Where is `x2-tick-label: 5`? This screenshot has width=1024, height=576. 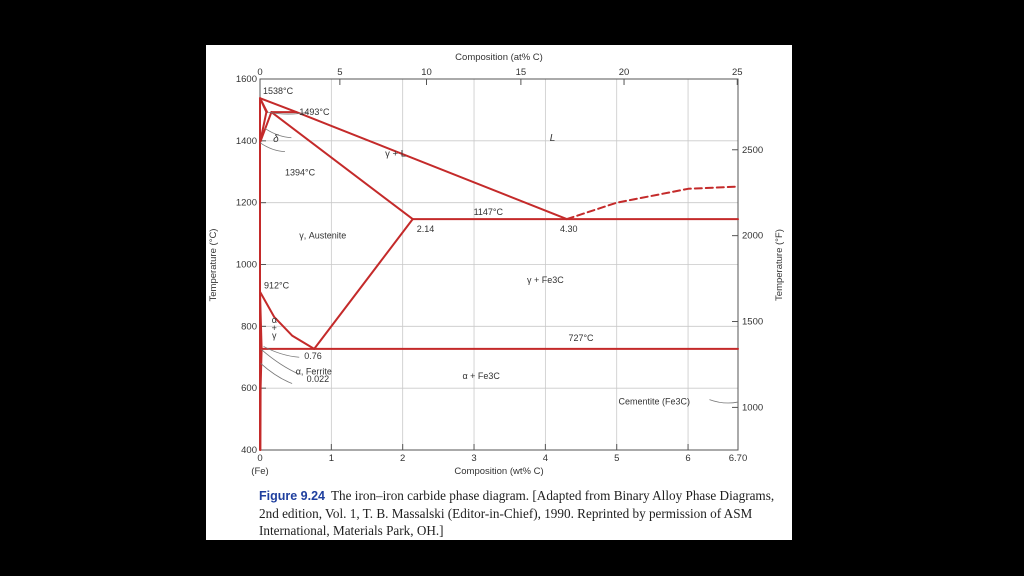
x2-tick-label: 5 is located at coordinates (339, 72).